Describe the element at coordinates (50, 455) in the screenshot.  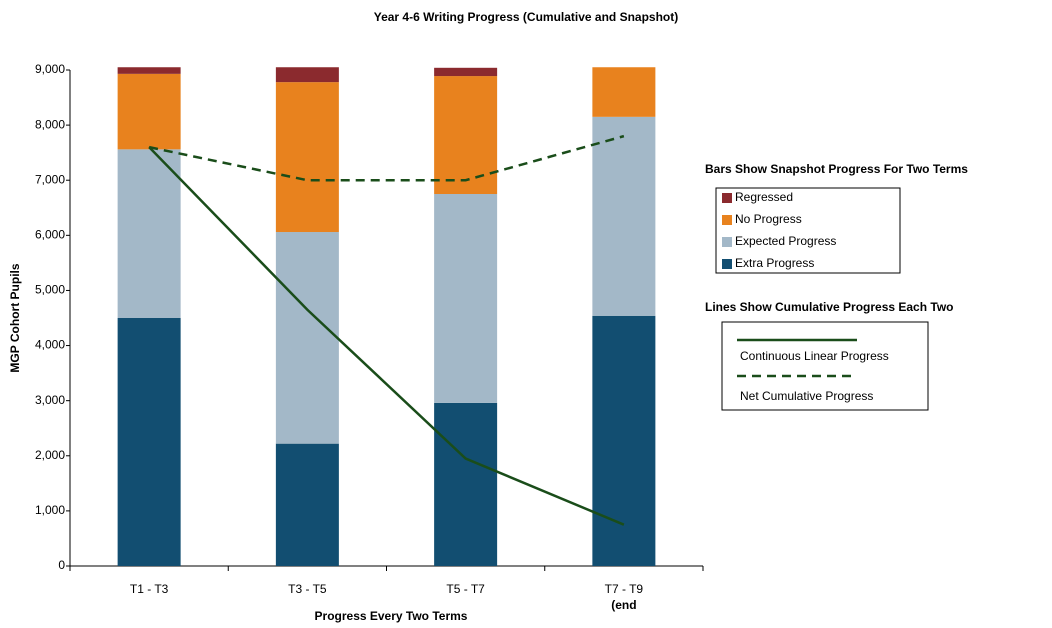
I see `y-tick-label: 2,000` at that location.